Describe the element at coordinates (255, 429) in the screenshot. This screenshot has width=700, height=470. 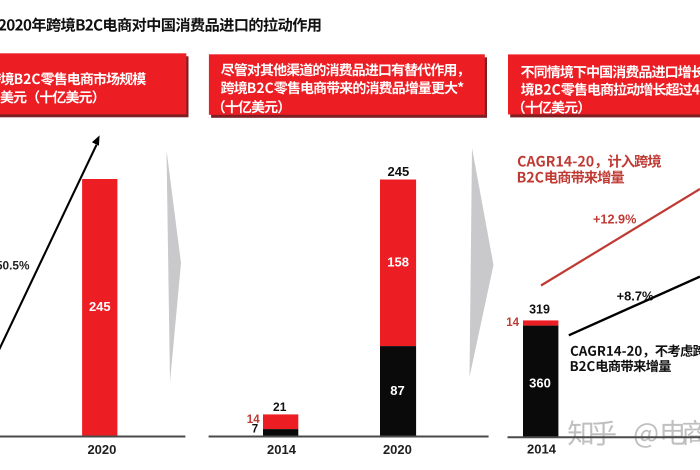
I see `svg-text: 7` at that location.